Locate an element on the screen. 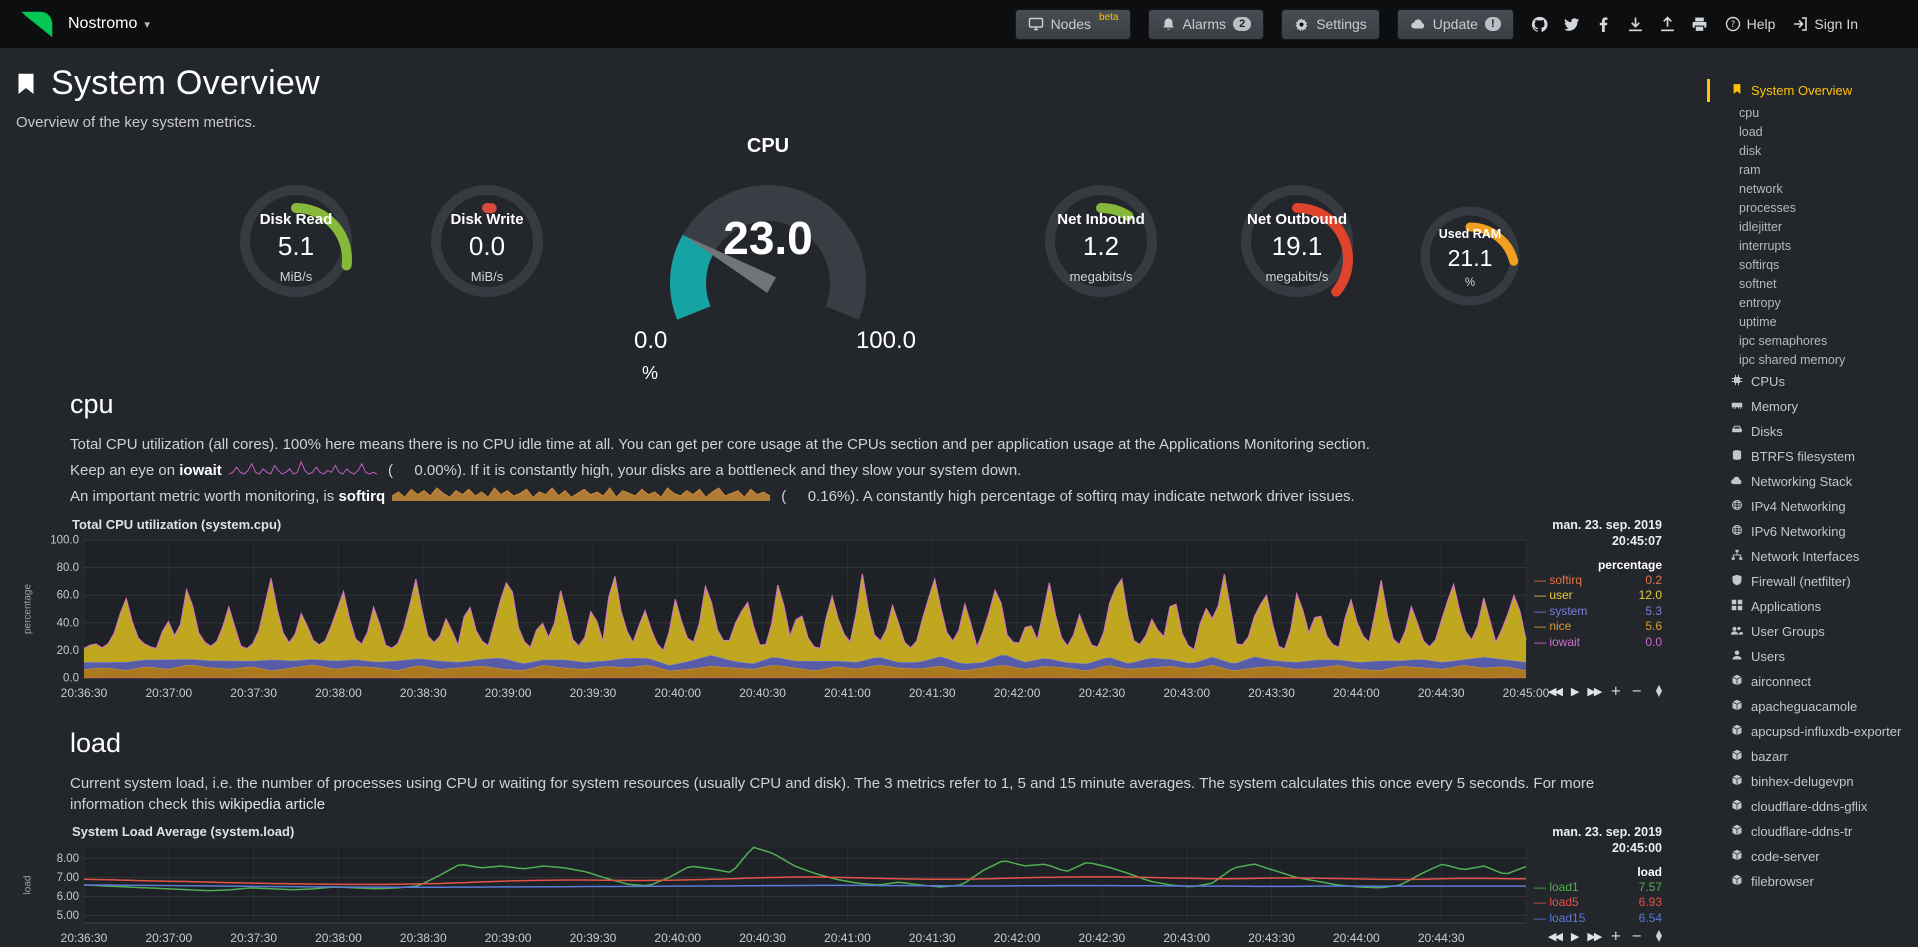 This screenshot has height=947, width=1918. sidebar-item-bazarr: bazarr is located at coordinates (1820, 756).